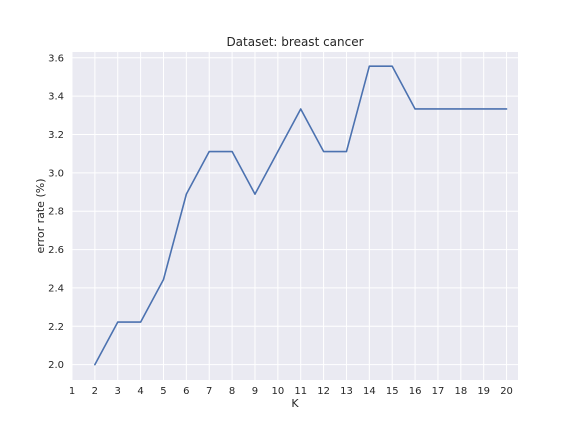 This screenshot has height=432, width=576. What do you see at coordinates (163, 391) in the screenshot?
I see `x-tick-label: 5` at bounding box center [163, 391].